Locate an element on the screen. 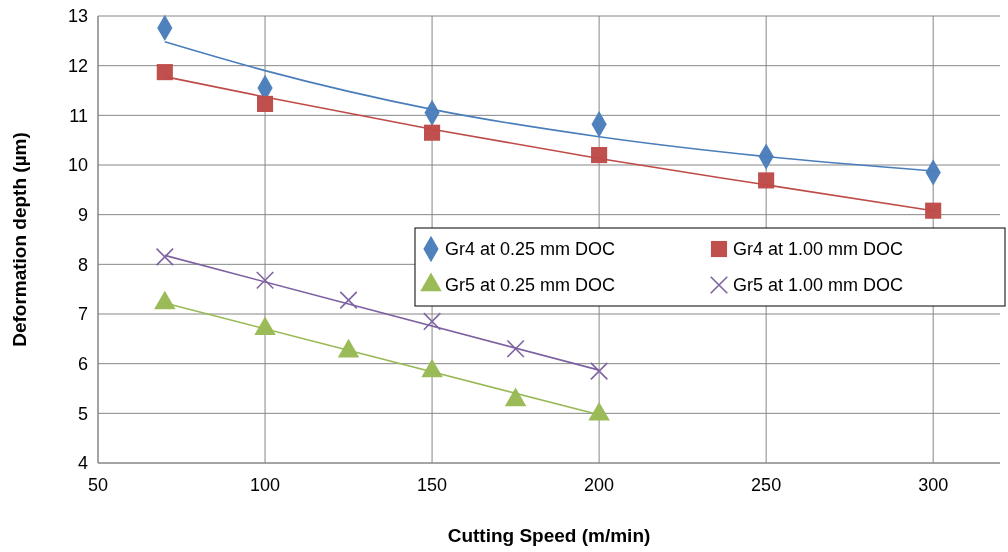 The width and height of the screenshot is (1008, 552). x-tick-label: 150 is located at coordinates (432, 485).